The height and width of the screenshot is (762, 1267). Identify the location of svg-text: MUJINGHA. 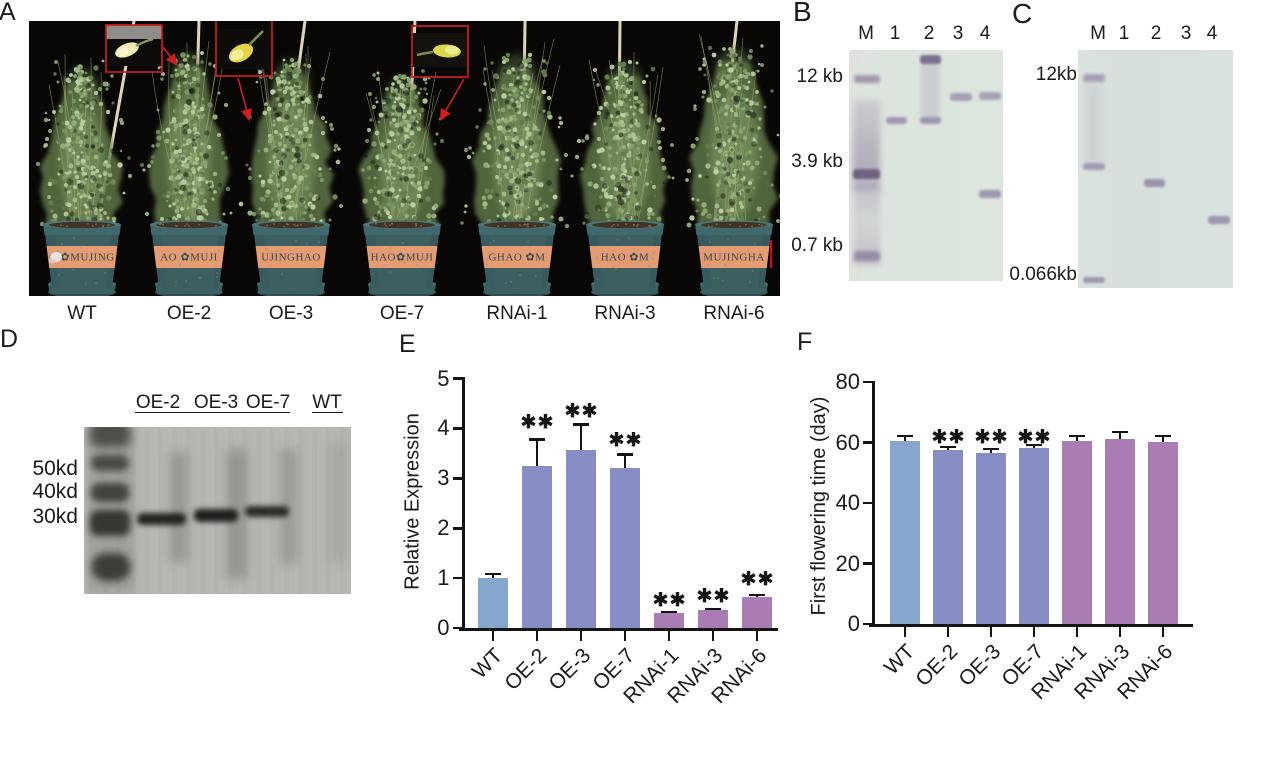
(733, 258).